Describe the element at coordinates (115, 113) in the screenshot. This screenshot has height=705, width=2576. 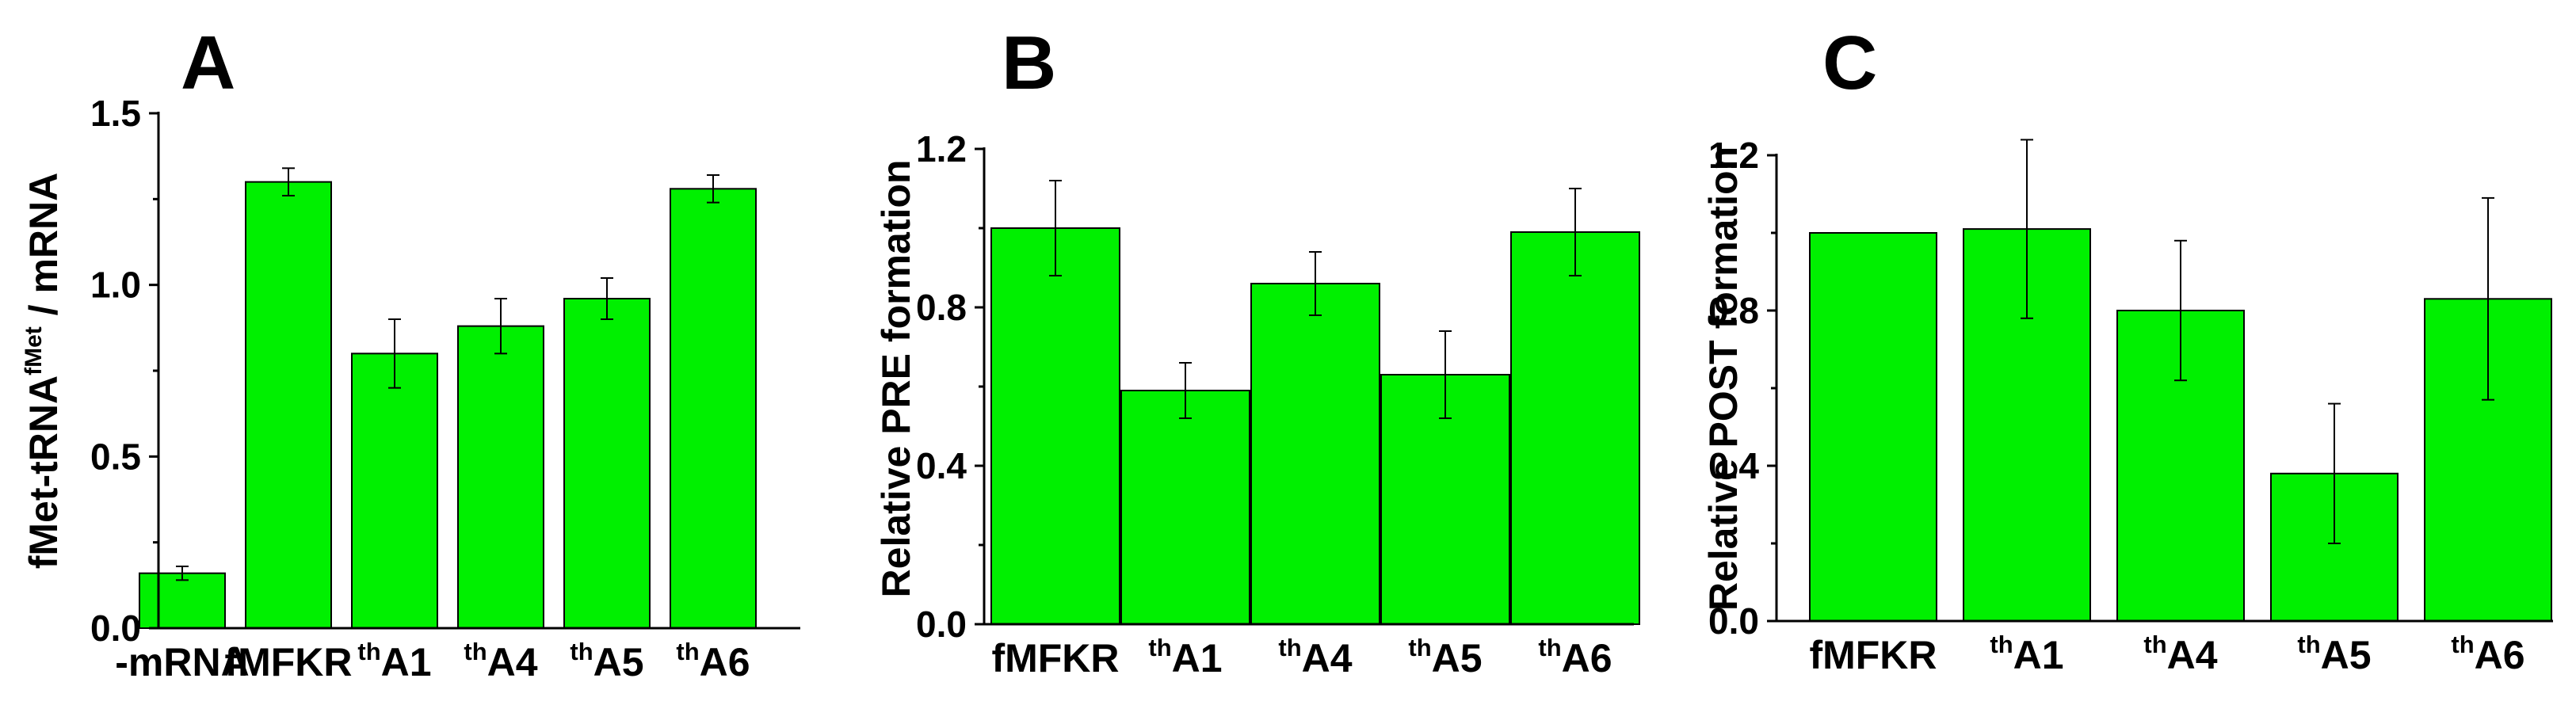
I see `y-tick-label: 1.5` at that location.